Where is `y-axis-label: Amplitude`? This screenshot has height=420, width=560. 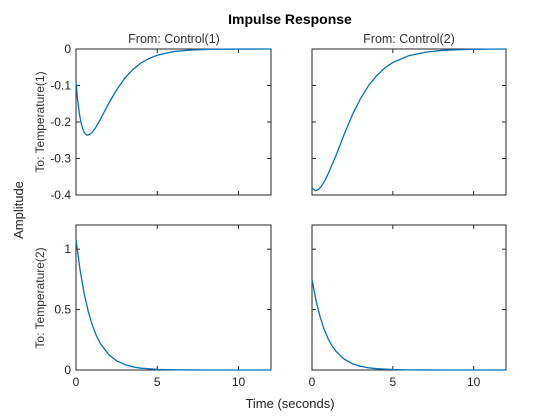
y-axis-label: Amplitude is located at coordinates (18, 210).